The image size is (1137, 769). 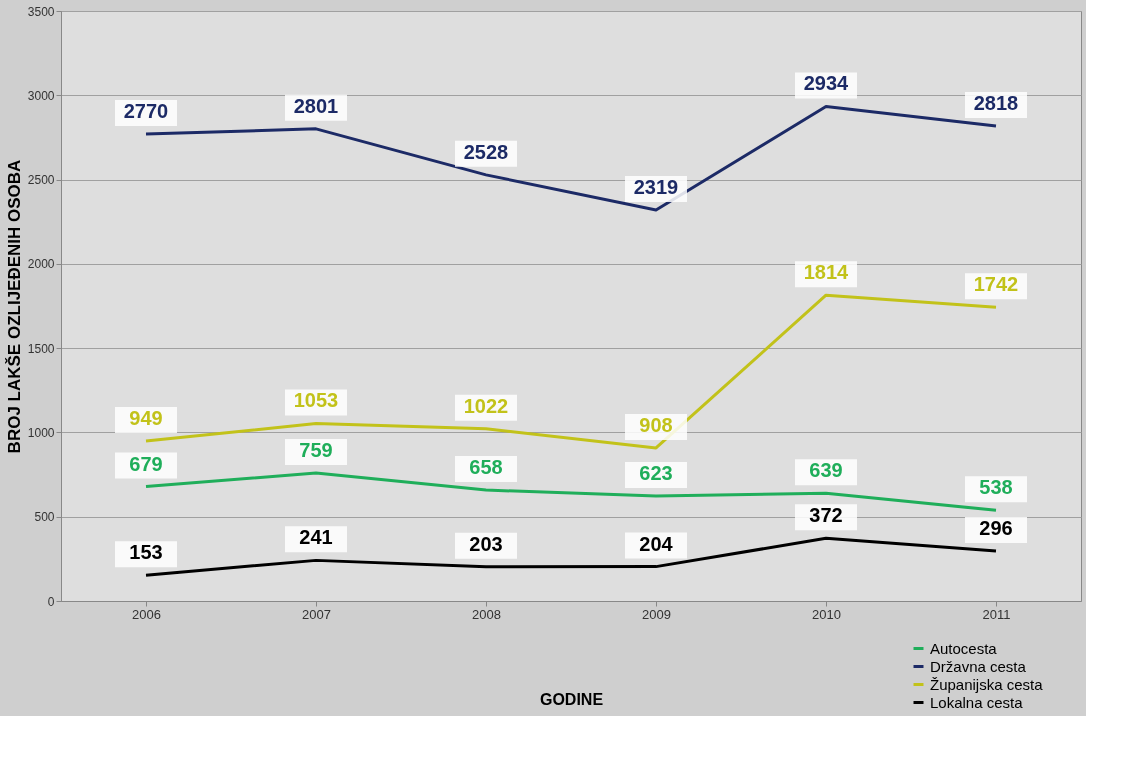 What do you see at coordinates (987, 684) in the screenshot?
I see `legend-label: Županijska cesta` at bounding box center [987, 684].